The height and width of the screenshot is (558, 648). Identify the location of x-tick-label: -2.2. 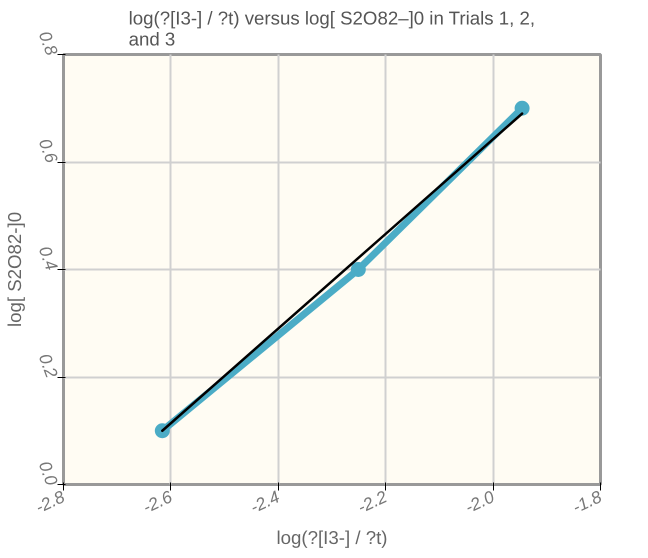
(372, 502).